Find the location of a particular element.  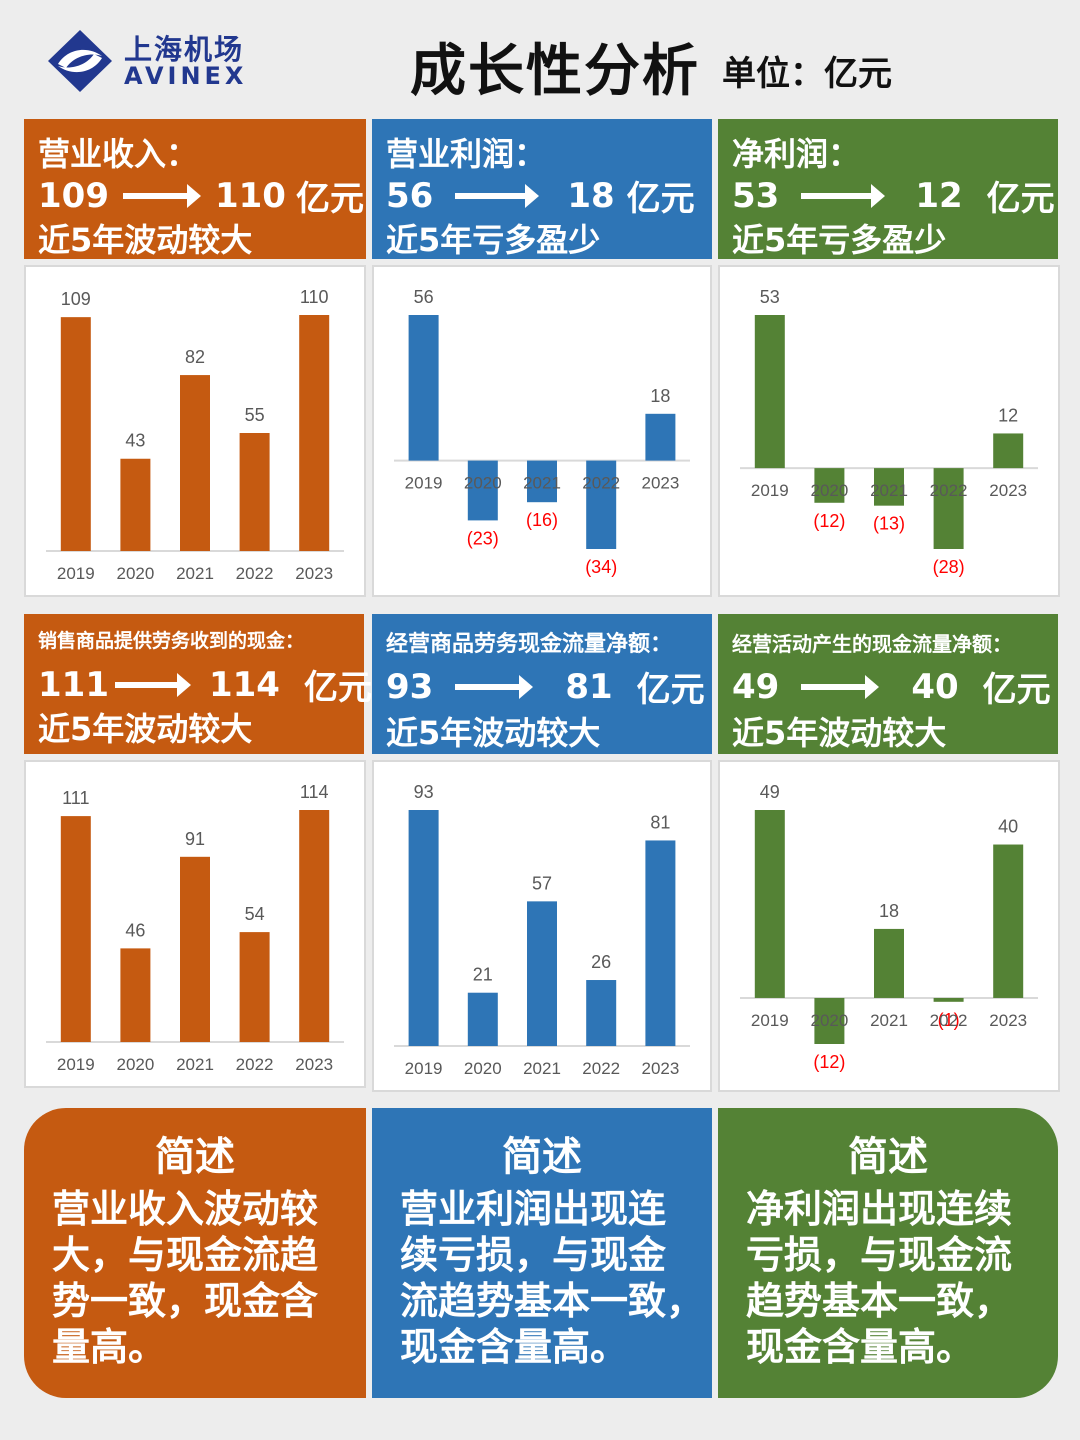

brand-name-cn: 上海机场 is located at coordinates (184, 49).